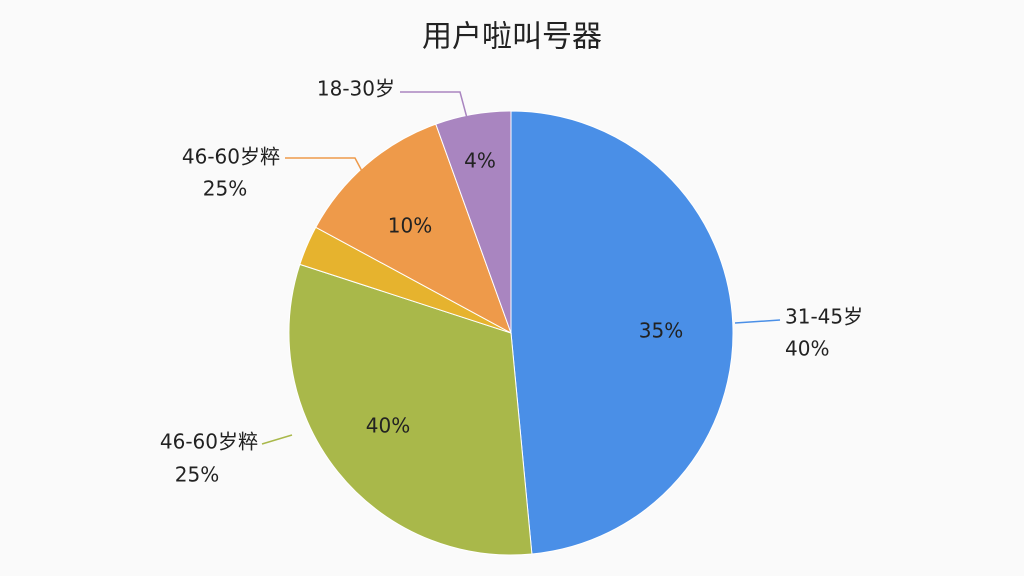  Describe the element at coordinates (512, 37) in the screenshot. I see `chart-title: 用户啦叫号器` at that location.